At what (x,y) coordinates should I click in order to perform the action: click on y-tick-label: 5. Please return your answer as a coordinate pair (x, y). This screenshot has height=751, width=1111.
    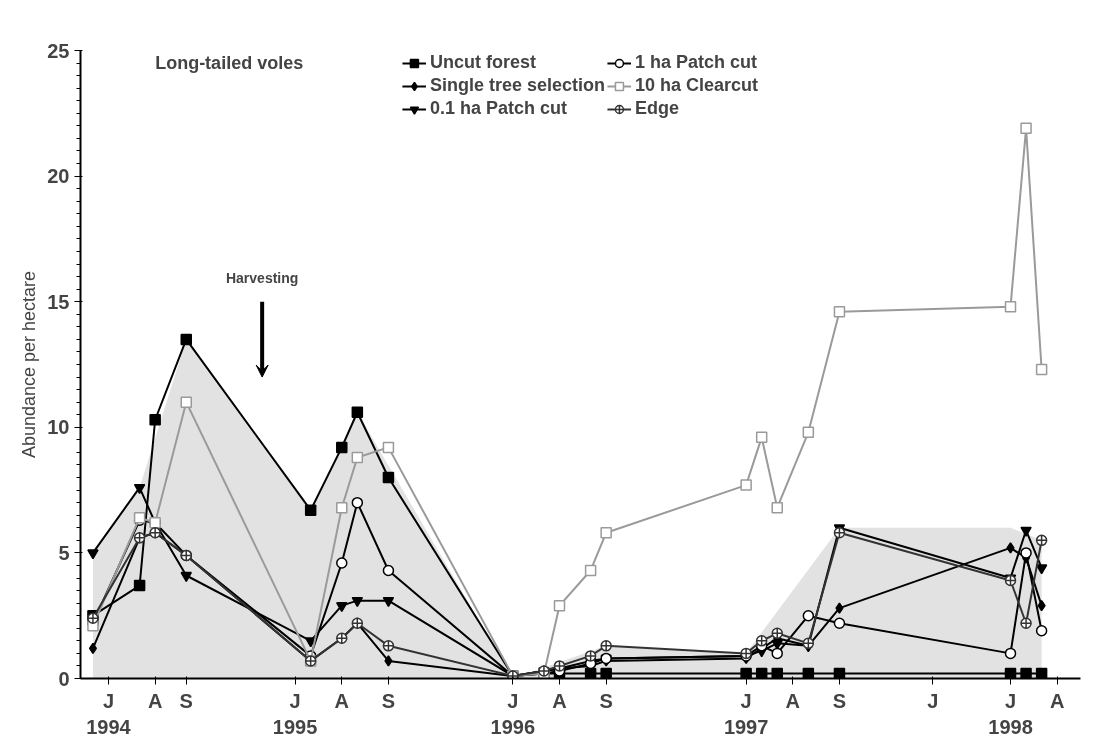
    Looking at the image, I should click on (64, 552).